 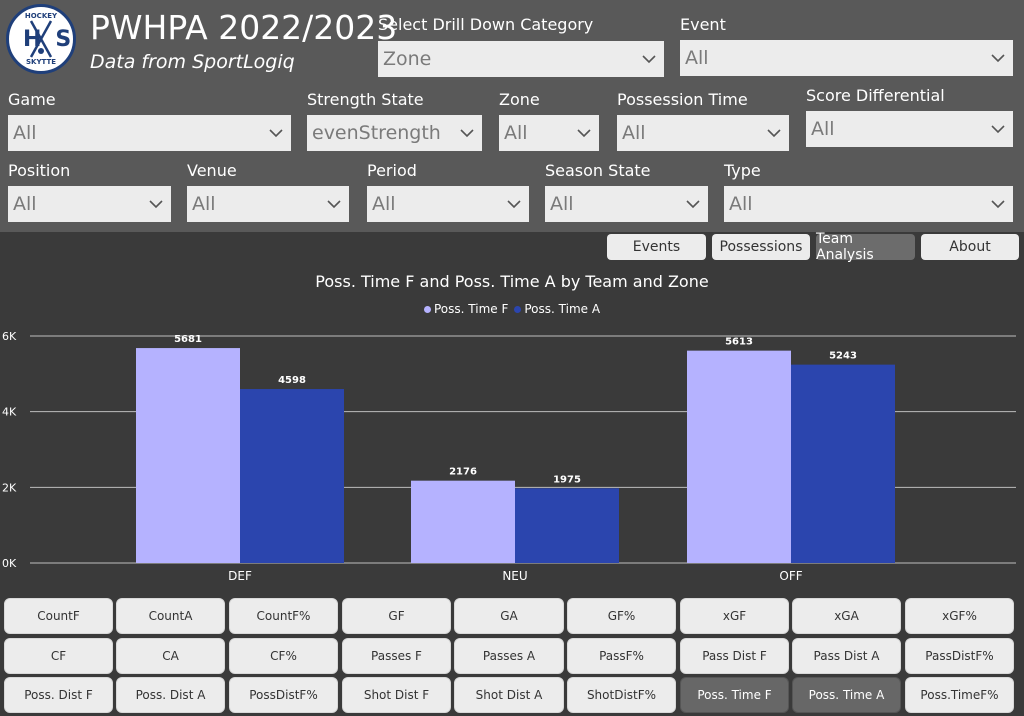 I want to click on filter-score-differential-label: Score Differential, so click(x=875, y=95).